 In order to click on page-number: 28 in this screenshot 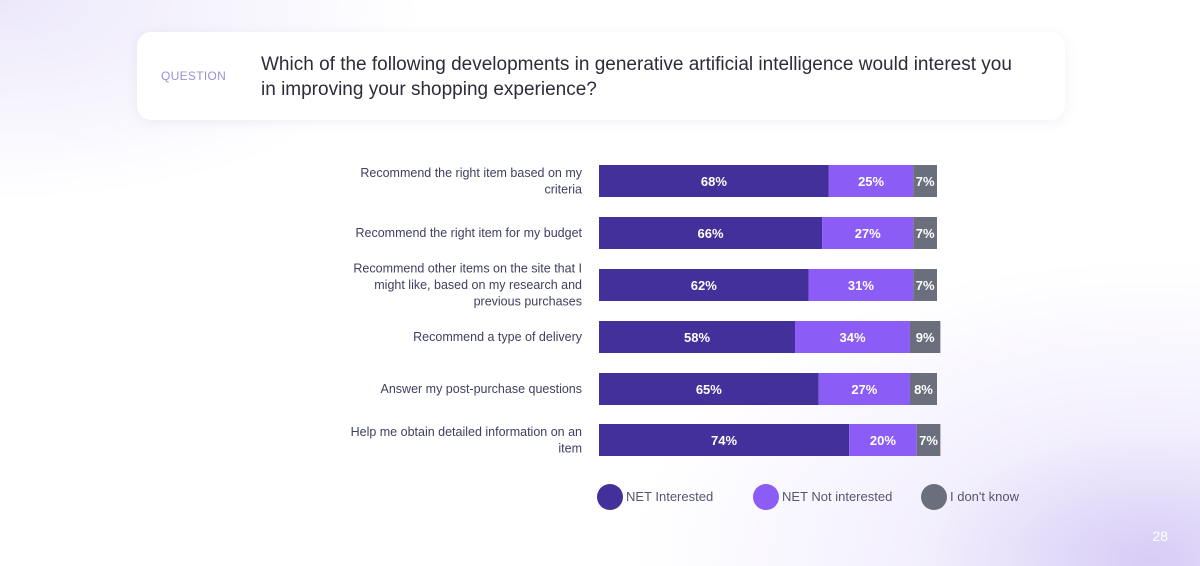, I will do `click(1160, 536)`.